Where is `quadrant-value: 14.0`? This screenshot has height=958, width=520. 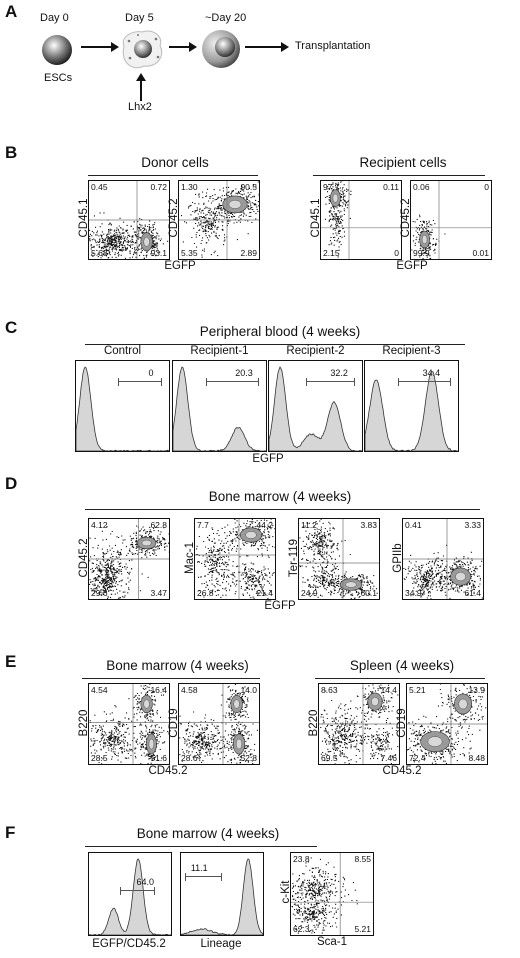
quadrant-value: 14.0 is located at coordinates (248, 690).